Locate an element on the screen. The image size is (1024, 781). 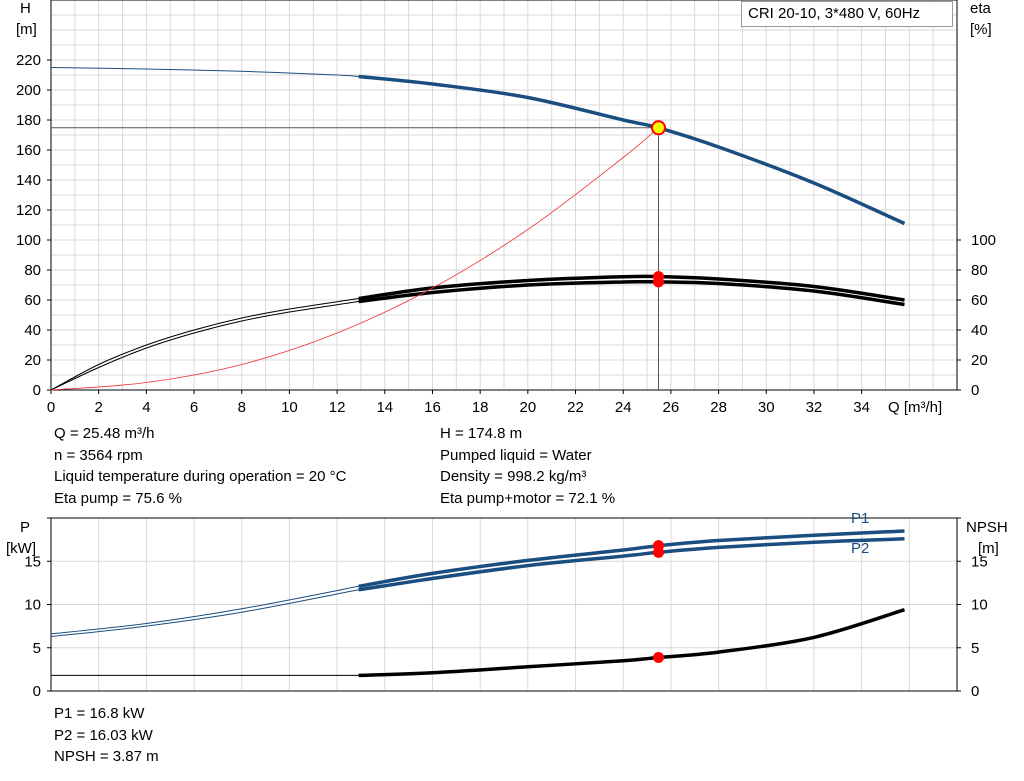
x-tick-label: 22 is located at coordinates (575, 407).